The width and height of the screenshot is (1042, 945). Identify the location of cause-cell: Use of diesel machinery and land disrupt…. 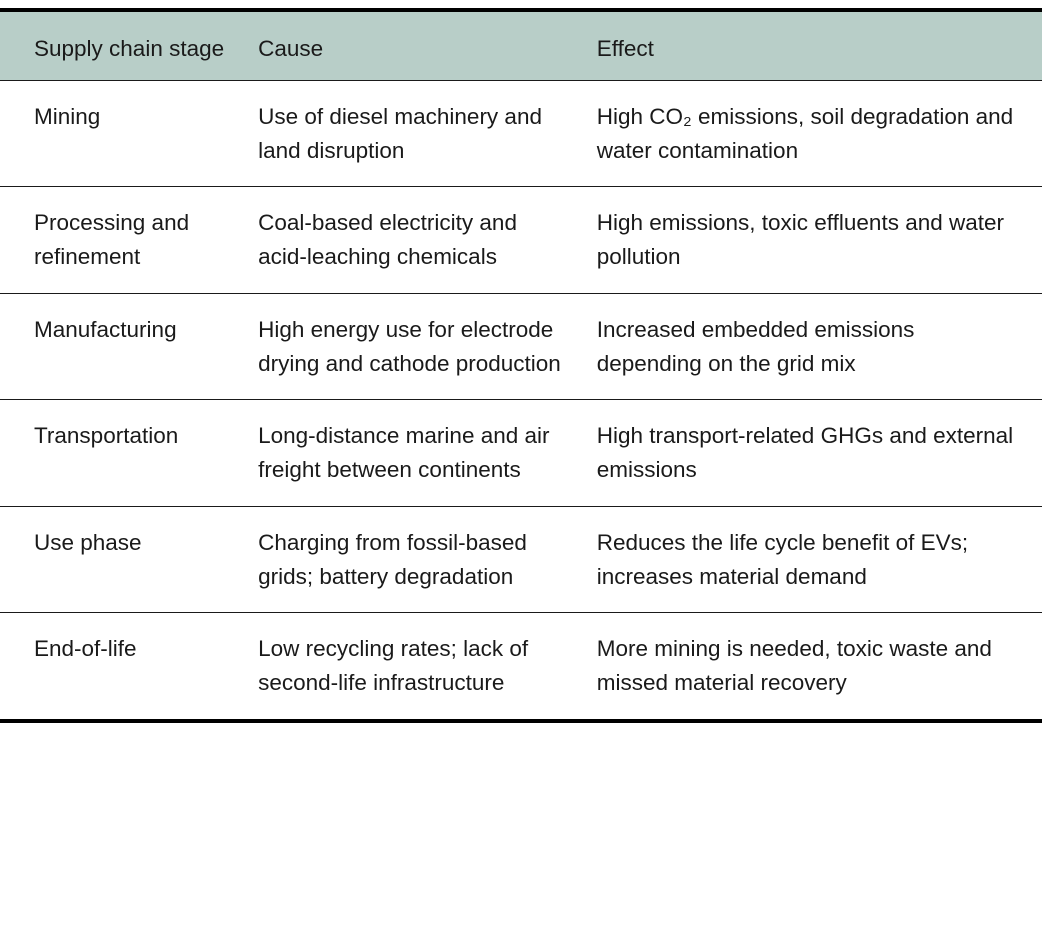
(419, 134).